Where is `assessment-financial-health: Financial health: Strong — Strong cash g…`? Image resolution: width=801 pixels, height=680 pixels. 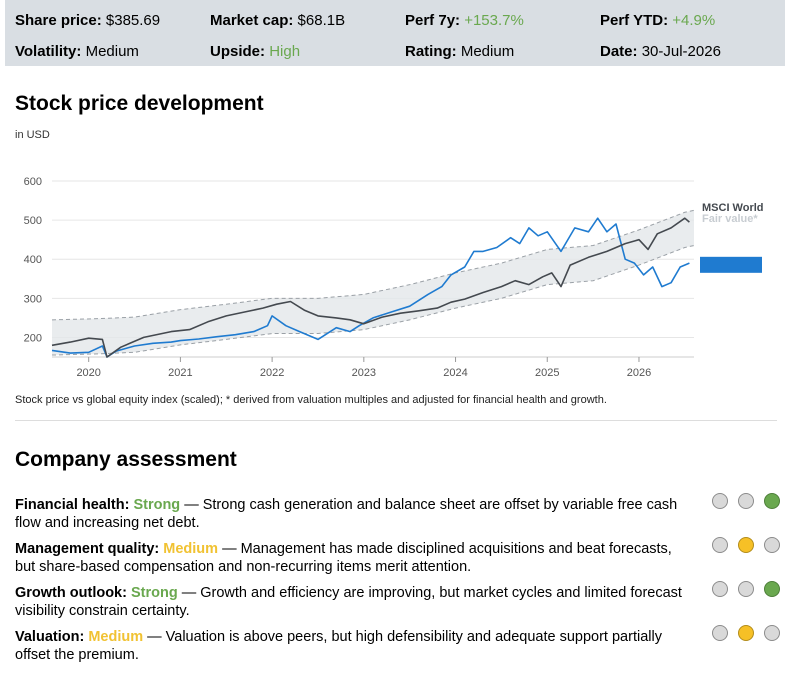 assessment-financial-health: Financial health: Strong — Strong cash g… is located at coordinates (346, 514).